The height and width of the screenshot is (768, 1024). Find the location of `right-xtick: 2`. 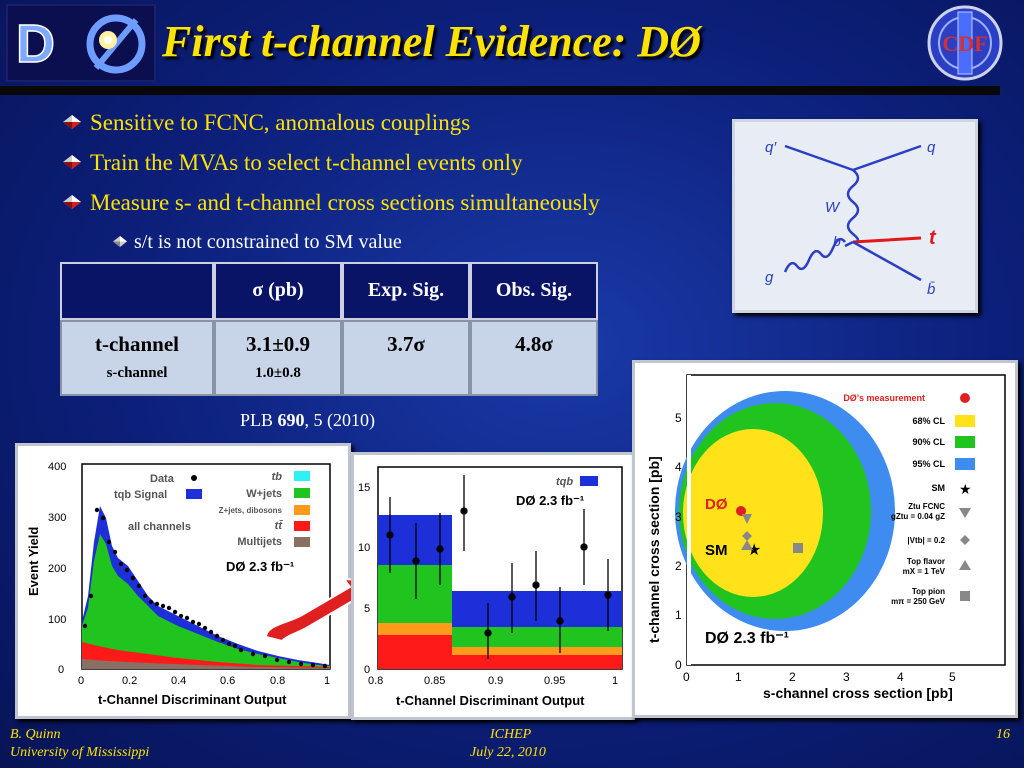

right-xtick: 2 is located at coordinates (792, 677).